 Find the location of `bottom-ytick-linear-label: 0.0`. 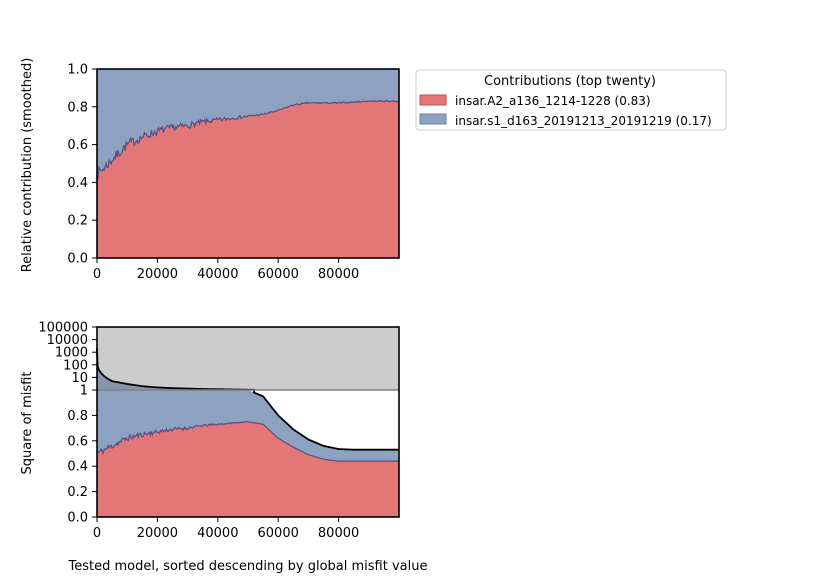

bottom-ytick-linear-label: 0.0 is located at coordinates (77, 518).